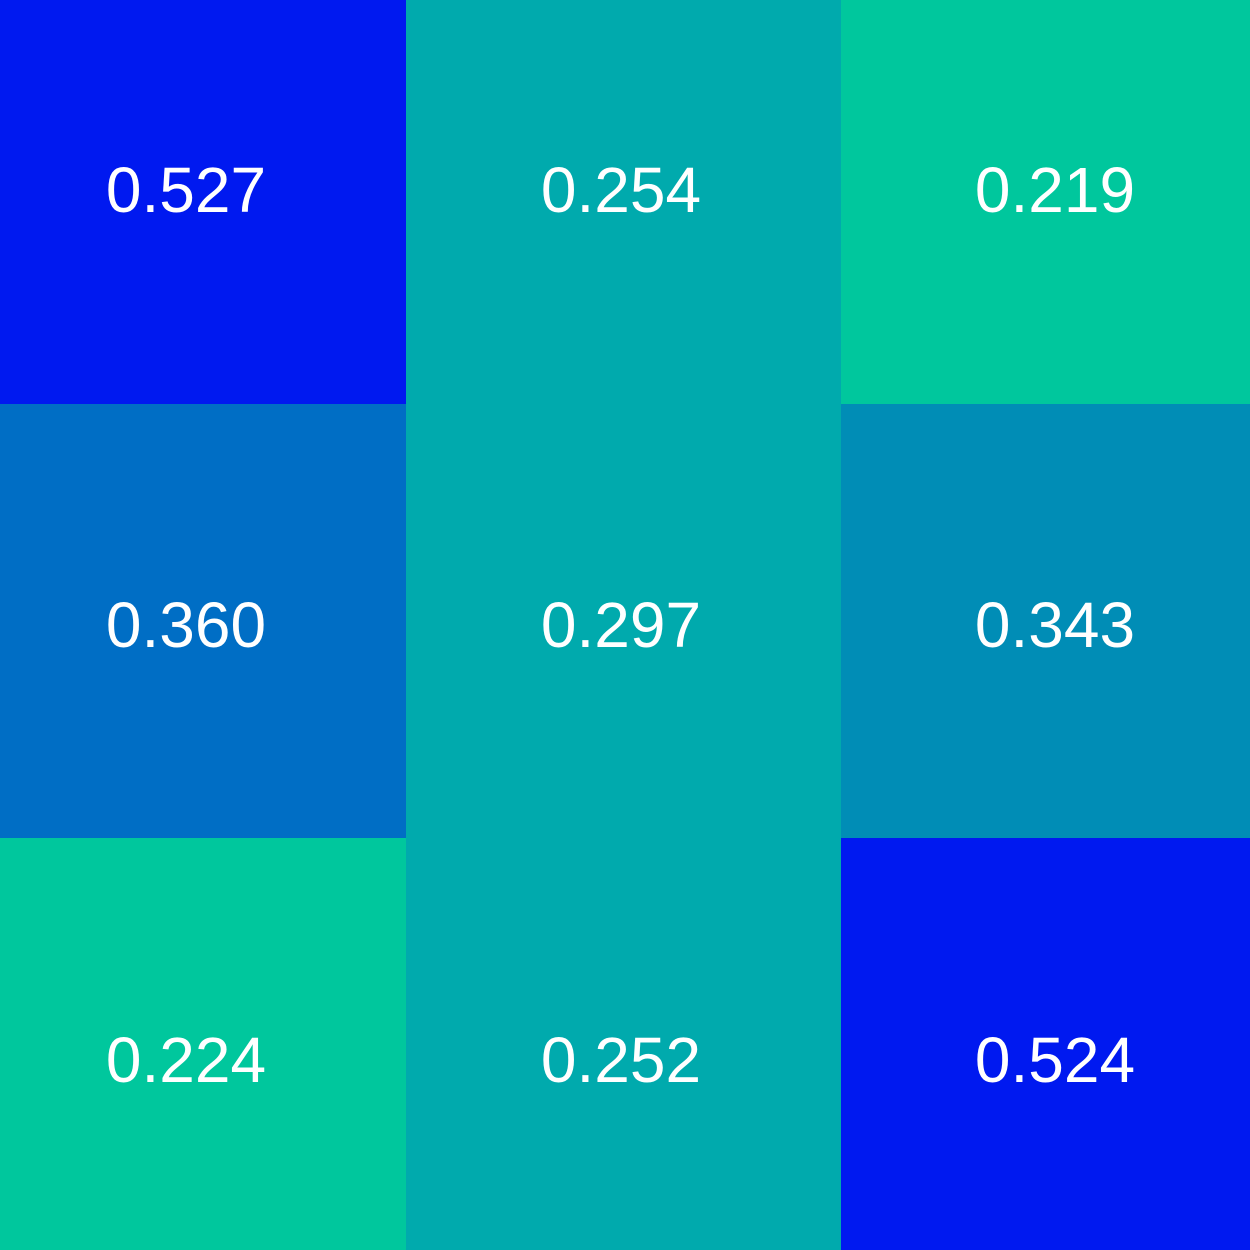 This screenshot has width=1250, height=1250. I want to click on heatmap-cell-r1-c2, so click(623, 202).